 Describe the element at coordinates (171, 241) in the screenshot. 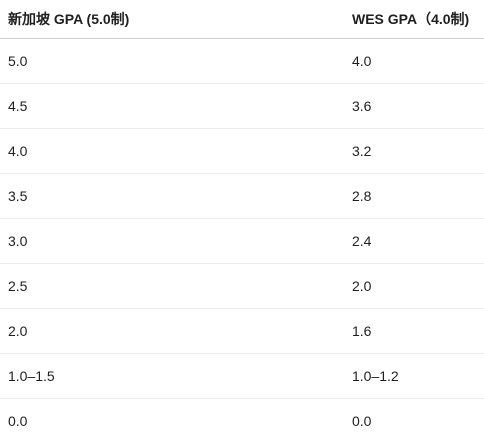

I see `singapore-gpa-cell: 3.0` at that location.